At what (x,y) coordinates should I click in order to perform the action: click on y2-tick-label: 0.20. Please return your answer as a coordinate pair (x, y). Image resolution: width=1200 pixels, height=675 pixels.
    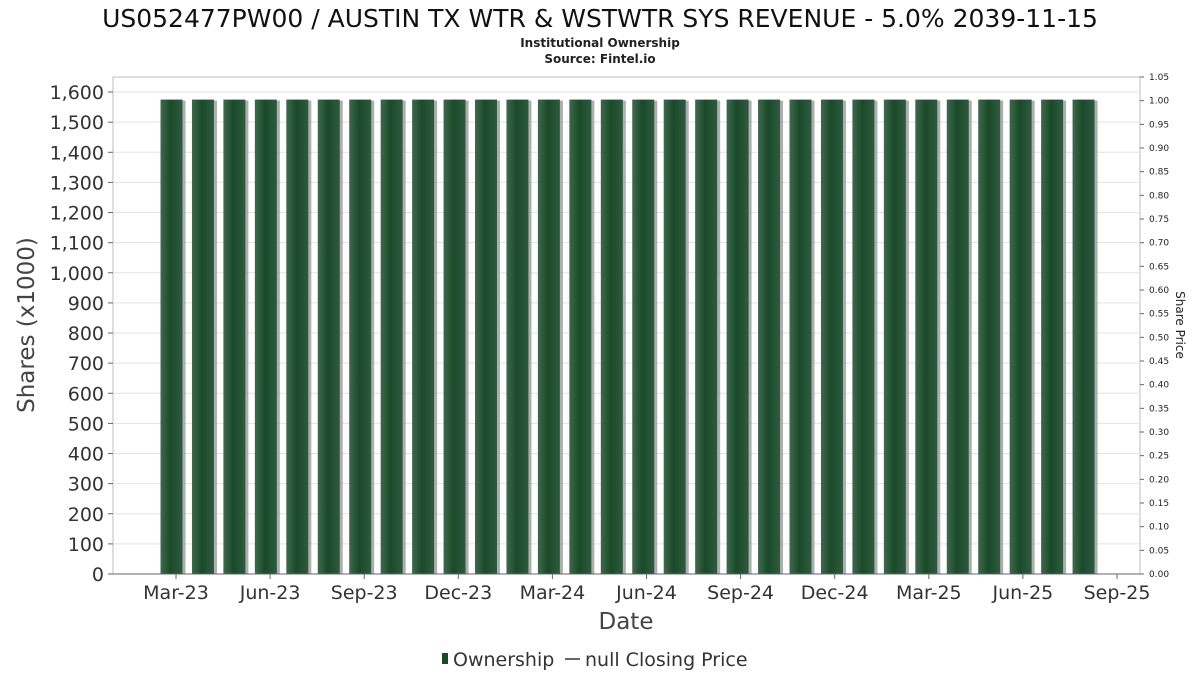
    Looking at the image, I should click on (1159, 480).